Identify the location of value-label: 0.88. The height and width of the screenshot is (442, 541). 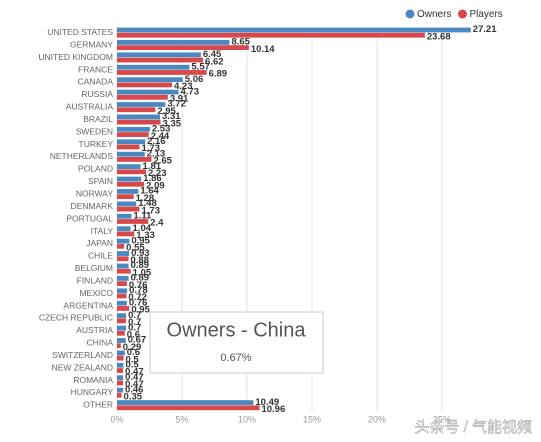
(139, 260).